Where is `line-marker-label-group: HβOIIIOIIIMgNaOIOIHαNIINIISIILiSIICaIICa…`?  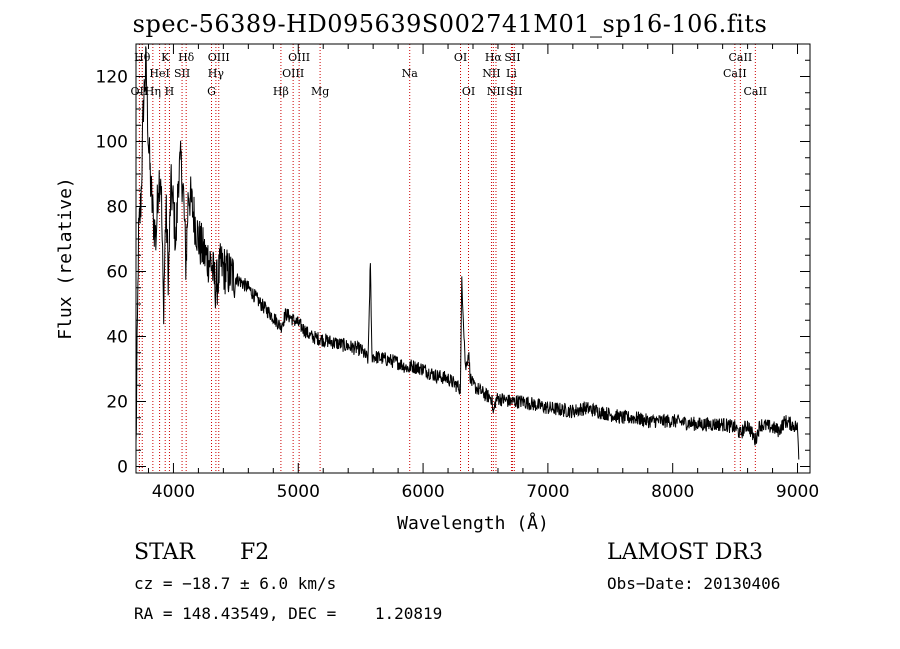
line-marker-label-group: HβOIIIOIIIMgNaOIOIHαNIINIISIILiSIICaIICa… is located at coordinates (449, 74).